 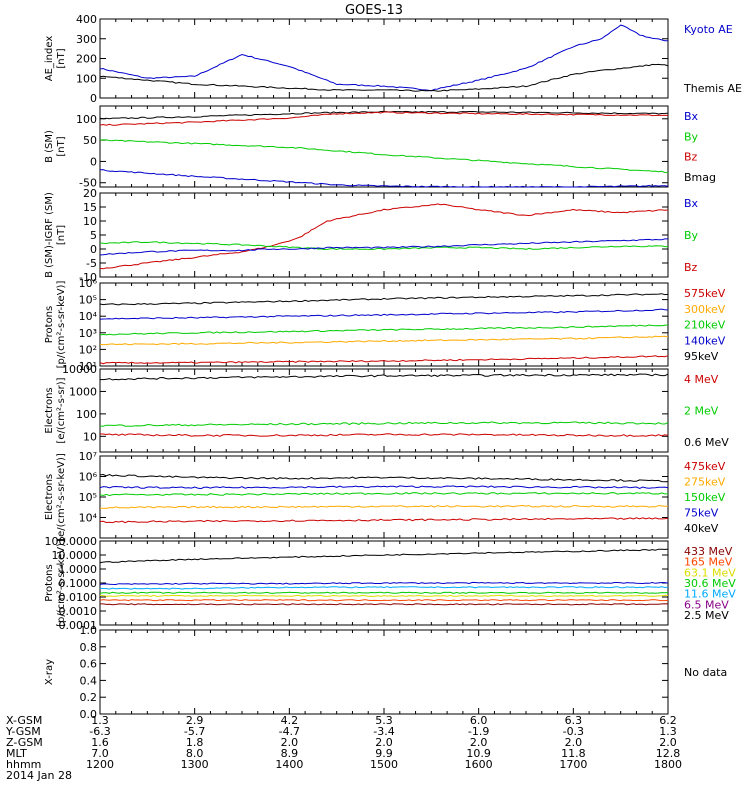 What do you see at coordinates (700, 177) in the screenshot?
I see `legend-entry: Bmag` at bounding box center [700, 177].